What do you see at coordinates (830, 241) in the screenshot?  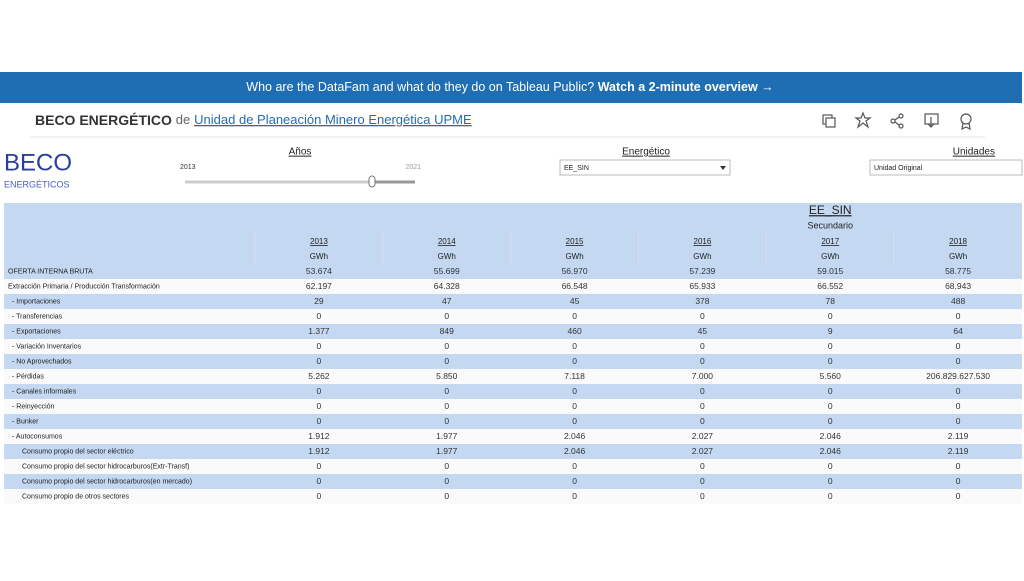 I see `year-header: 2017` at bounding box center [830, 241].